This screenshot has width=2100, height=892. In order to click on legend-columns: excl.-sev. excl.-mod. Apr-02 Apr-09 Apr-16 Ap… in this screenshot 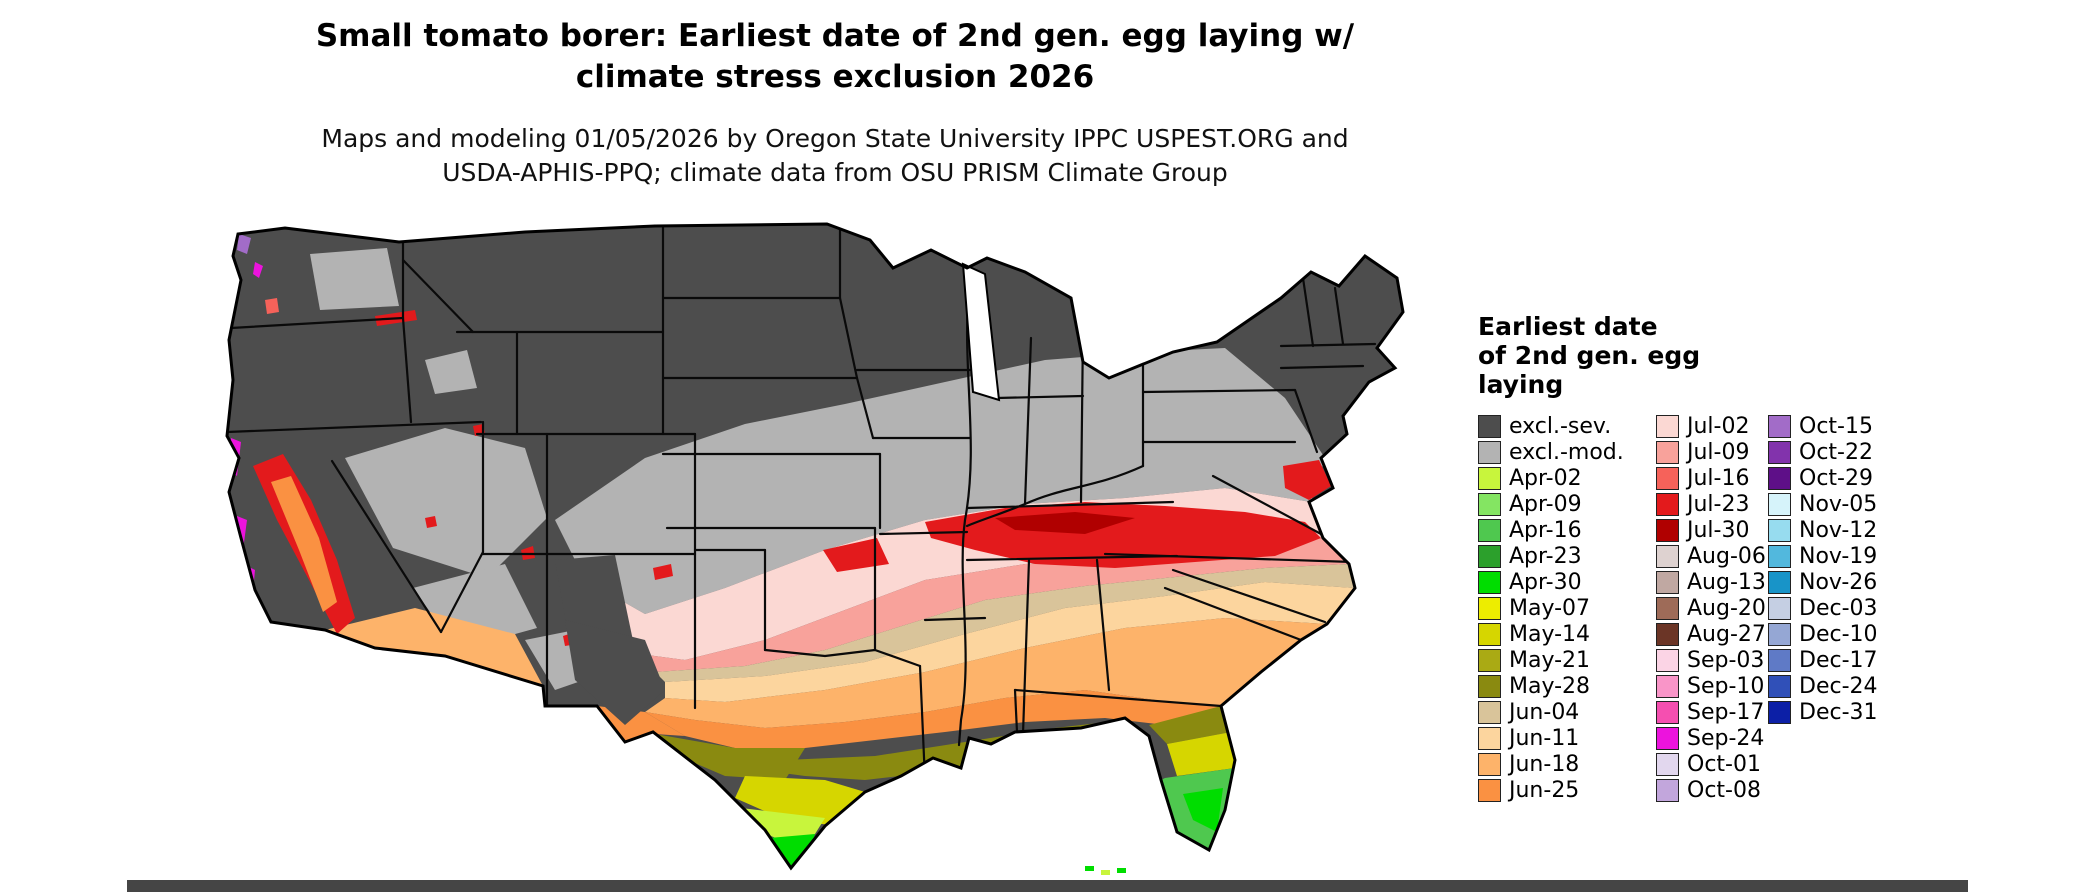, I will do `click(1778, 608)`.